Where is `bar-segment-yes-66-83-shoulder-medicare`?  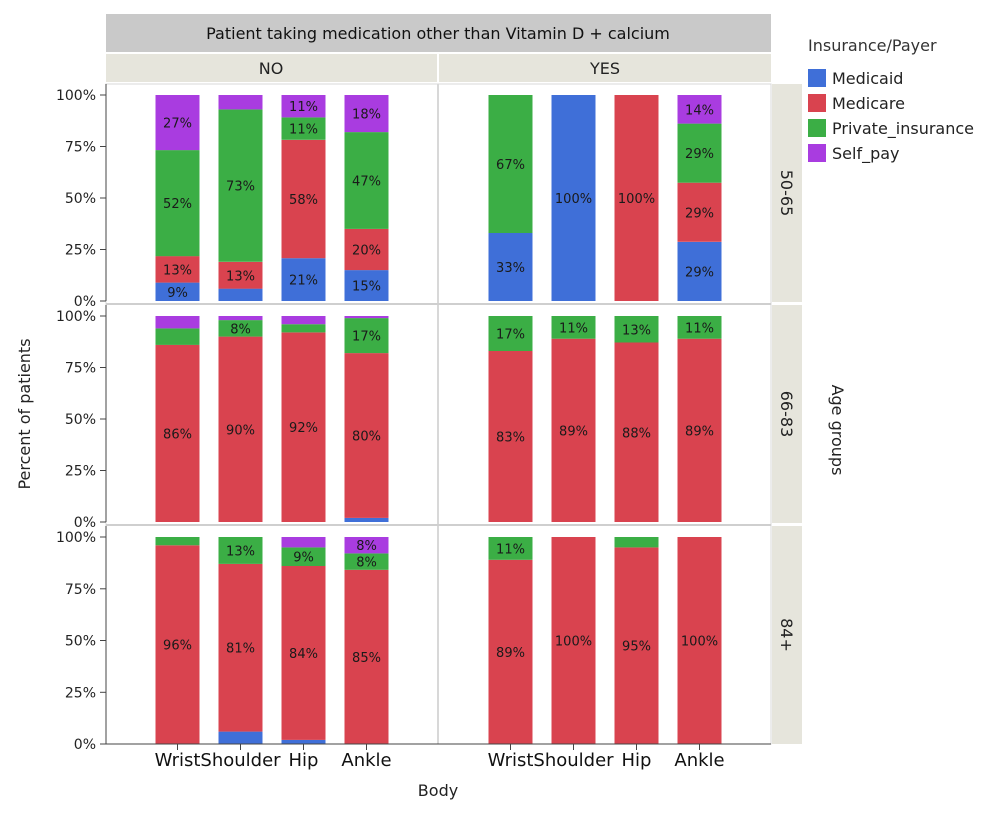
bar-segment-yes-66-83-shoulder-medicare is located at coordinates (573, 430).